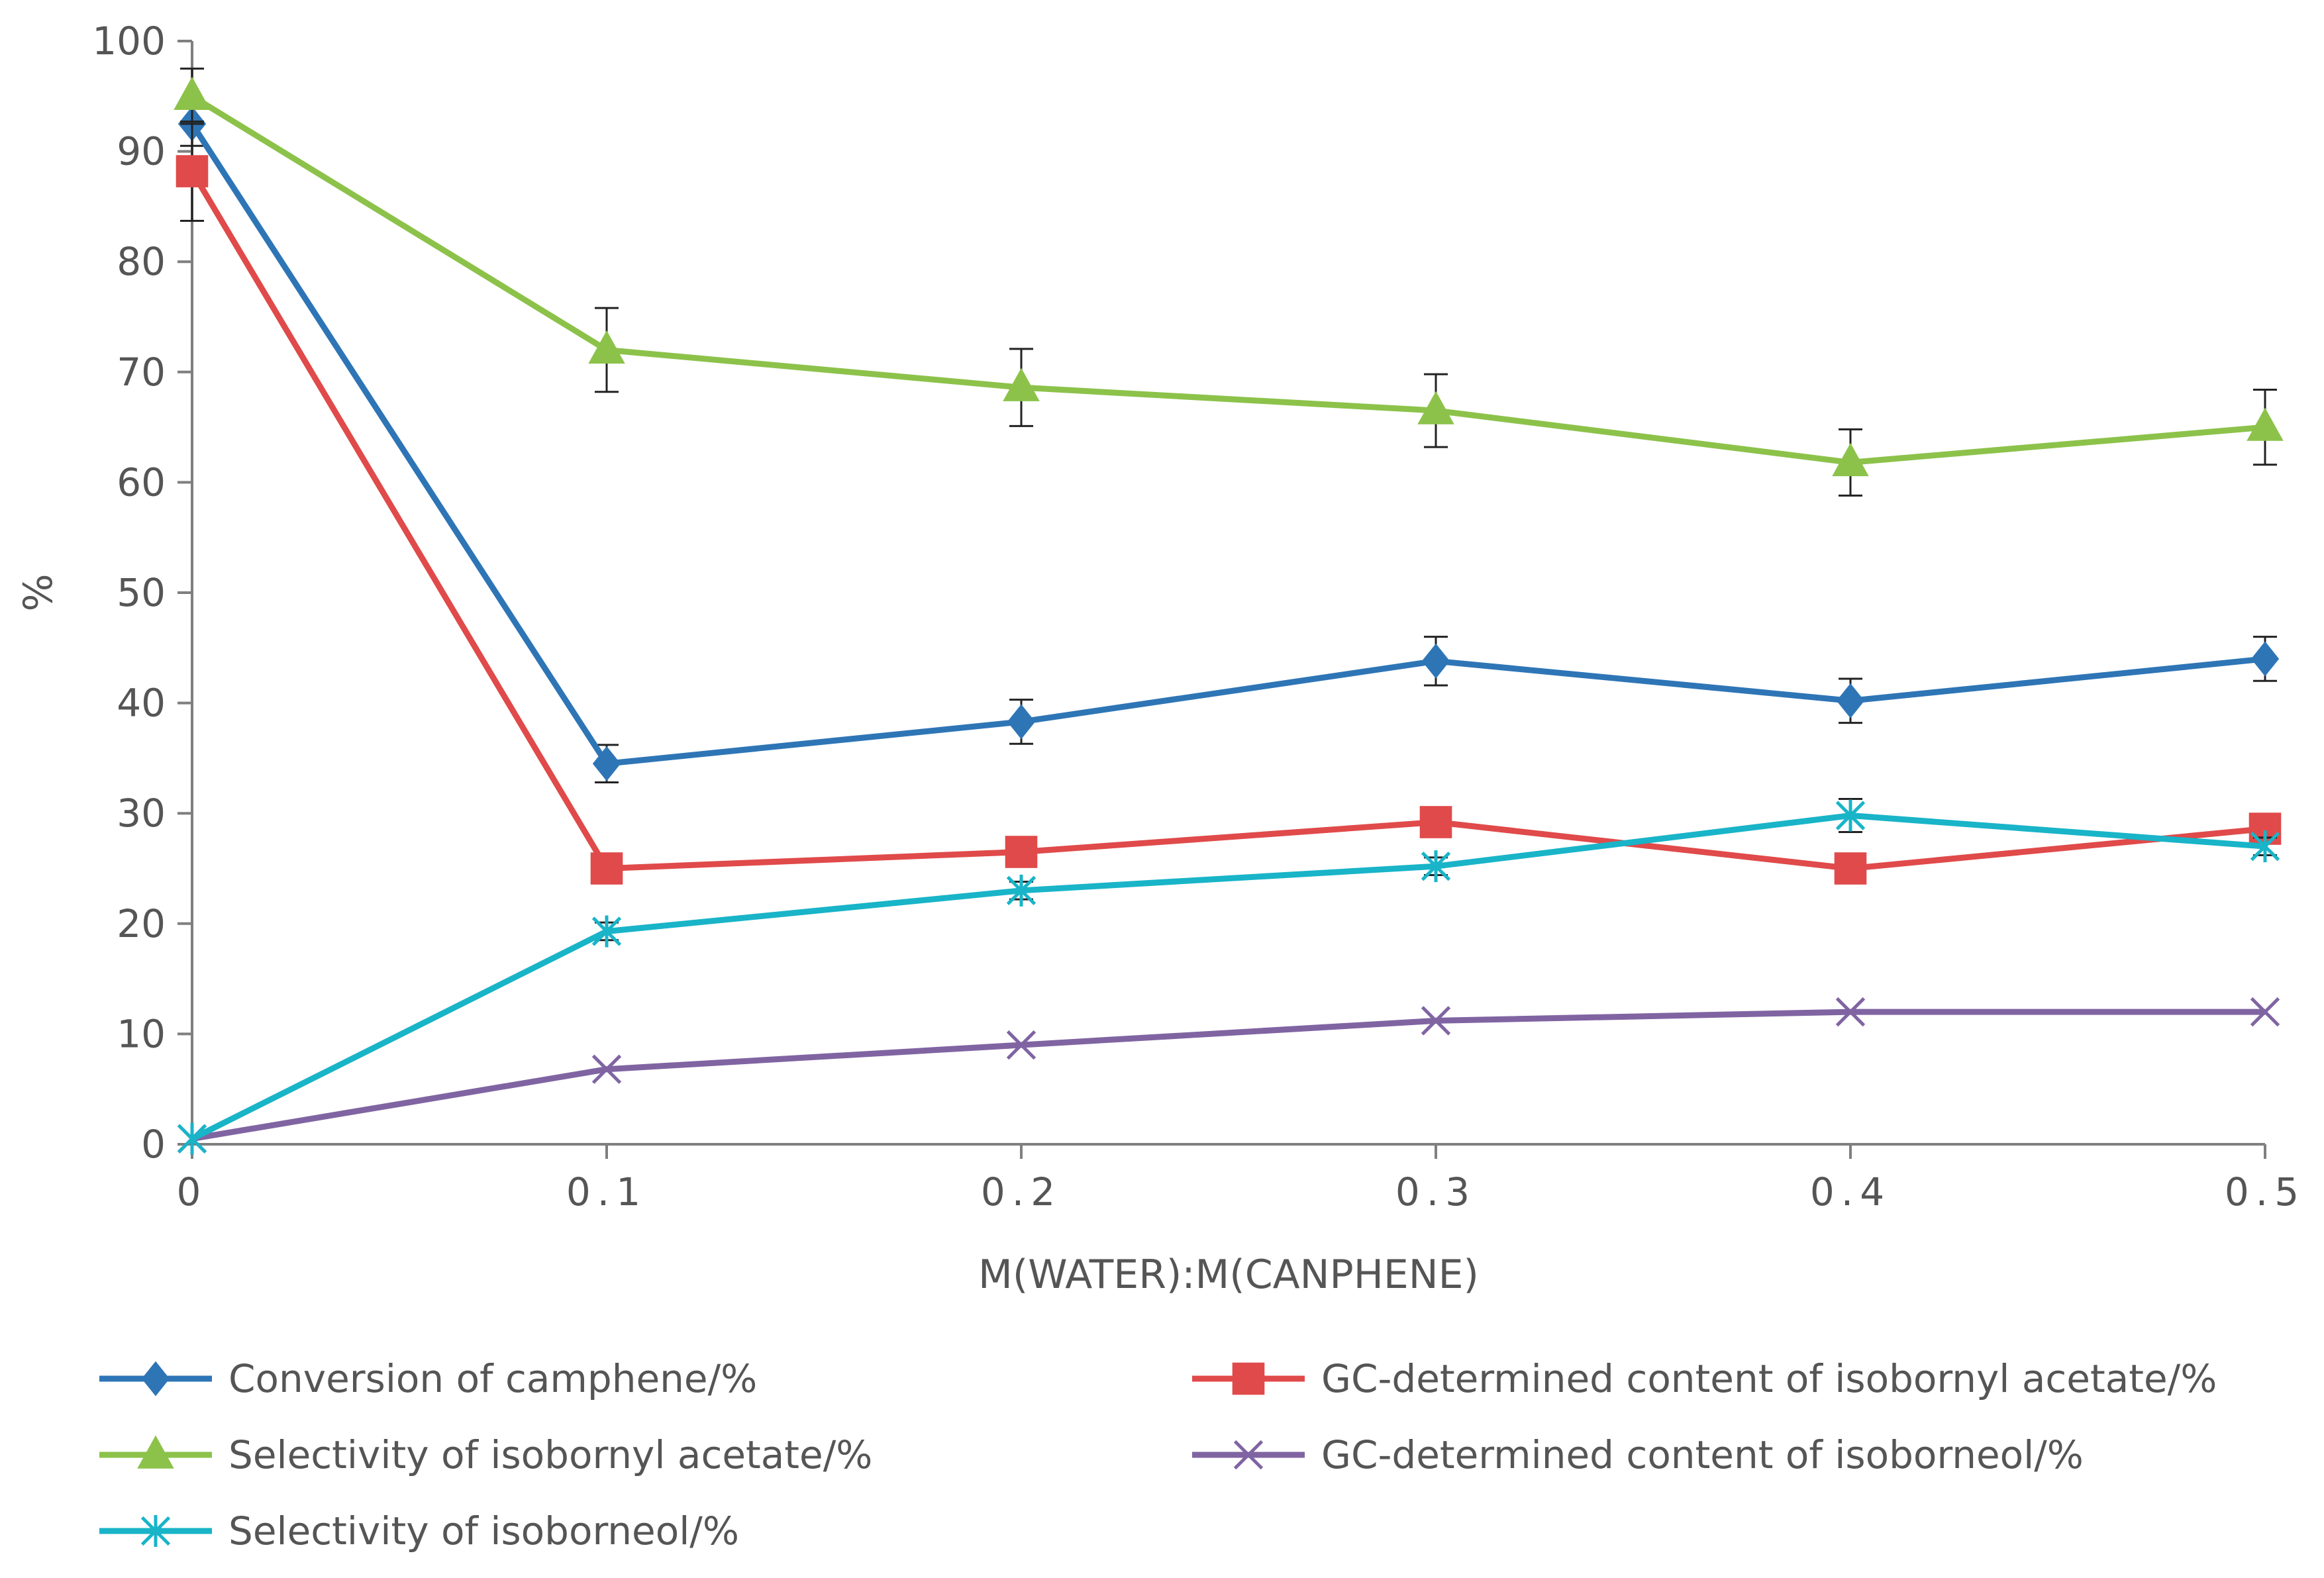 This screenshot has height=1578, width=2324. Describe the element at coordinates (141, 923) in the screenshot. I see `y-tick-label: 20` at that location.